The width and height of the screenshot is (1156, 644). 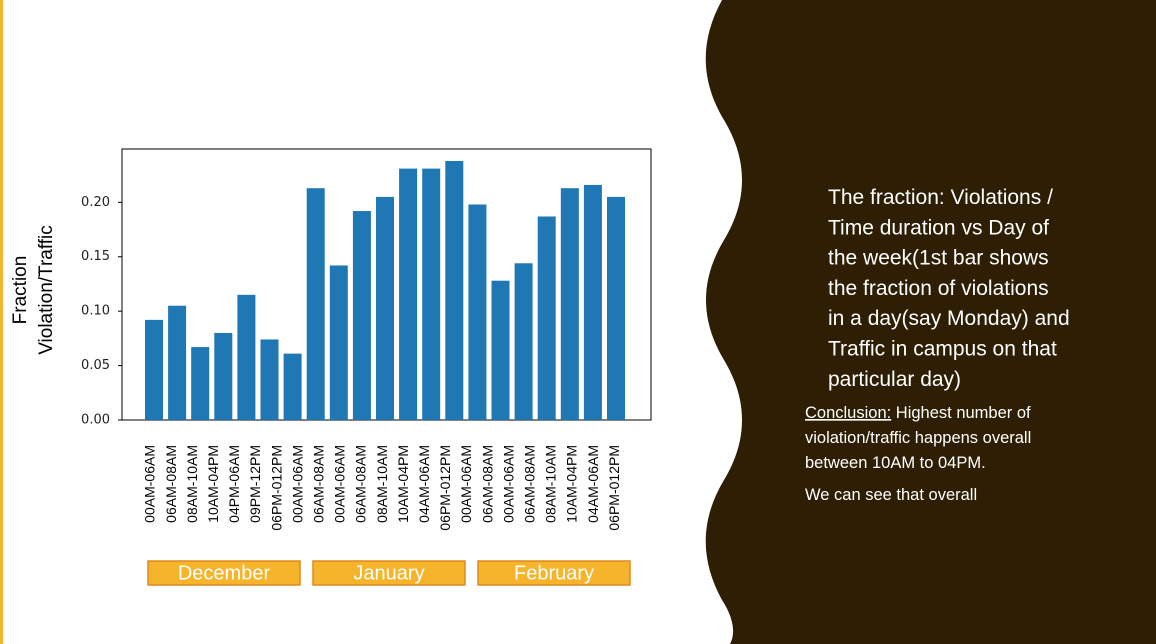 What do you see at coordinates (949, 318) in the screenshot?
I see `description-line: in a day(say Monday) and` at bounding box center [949, 318].